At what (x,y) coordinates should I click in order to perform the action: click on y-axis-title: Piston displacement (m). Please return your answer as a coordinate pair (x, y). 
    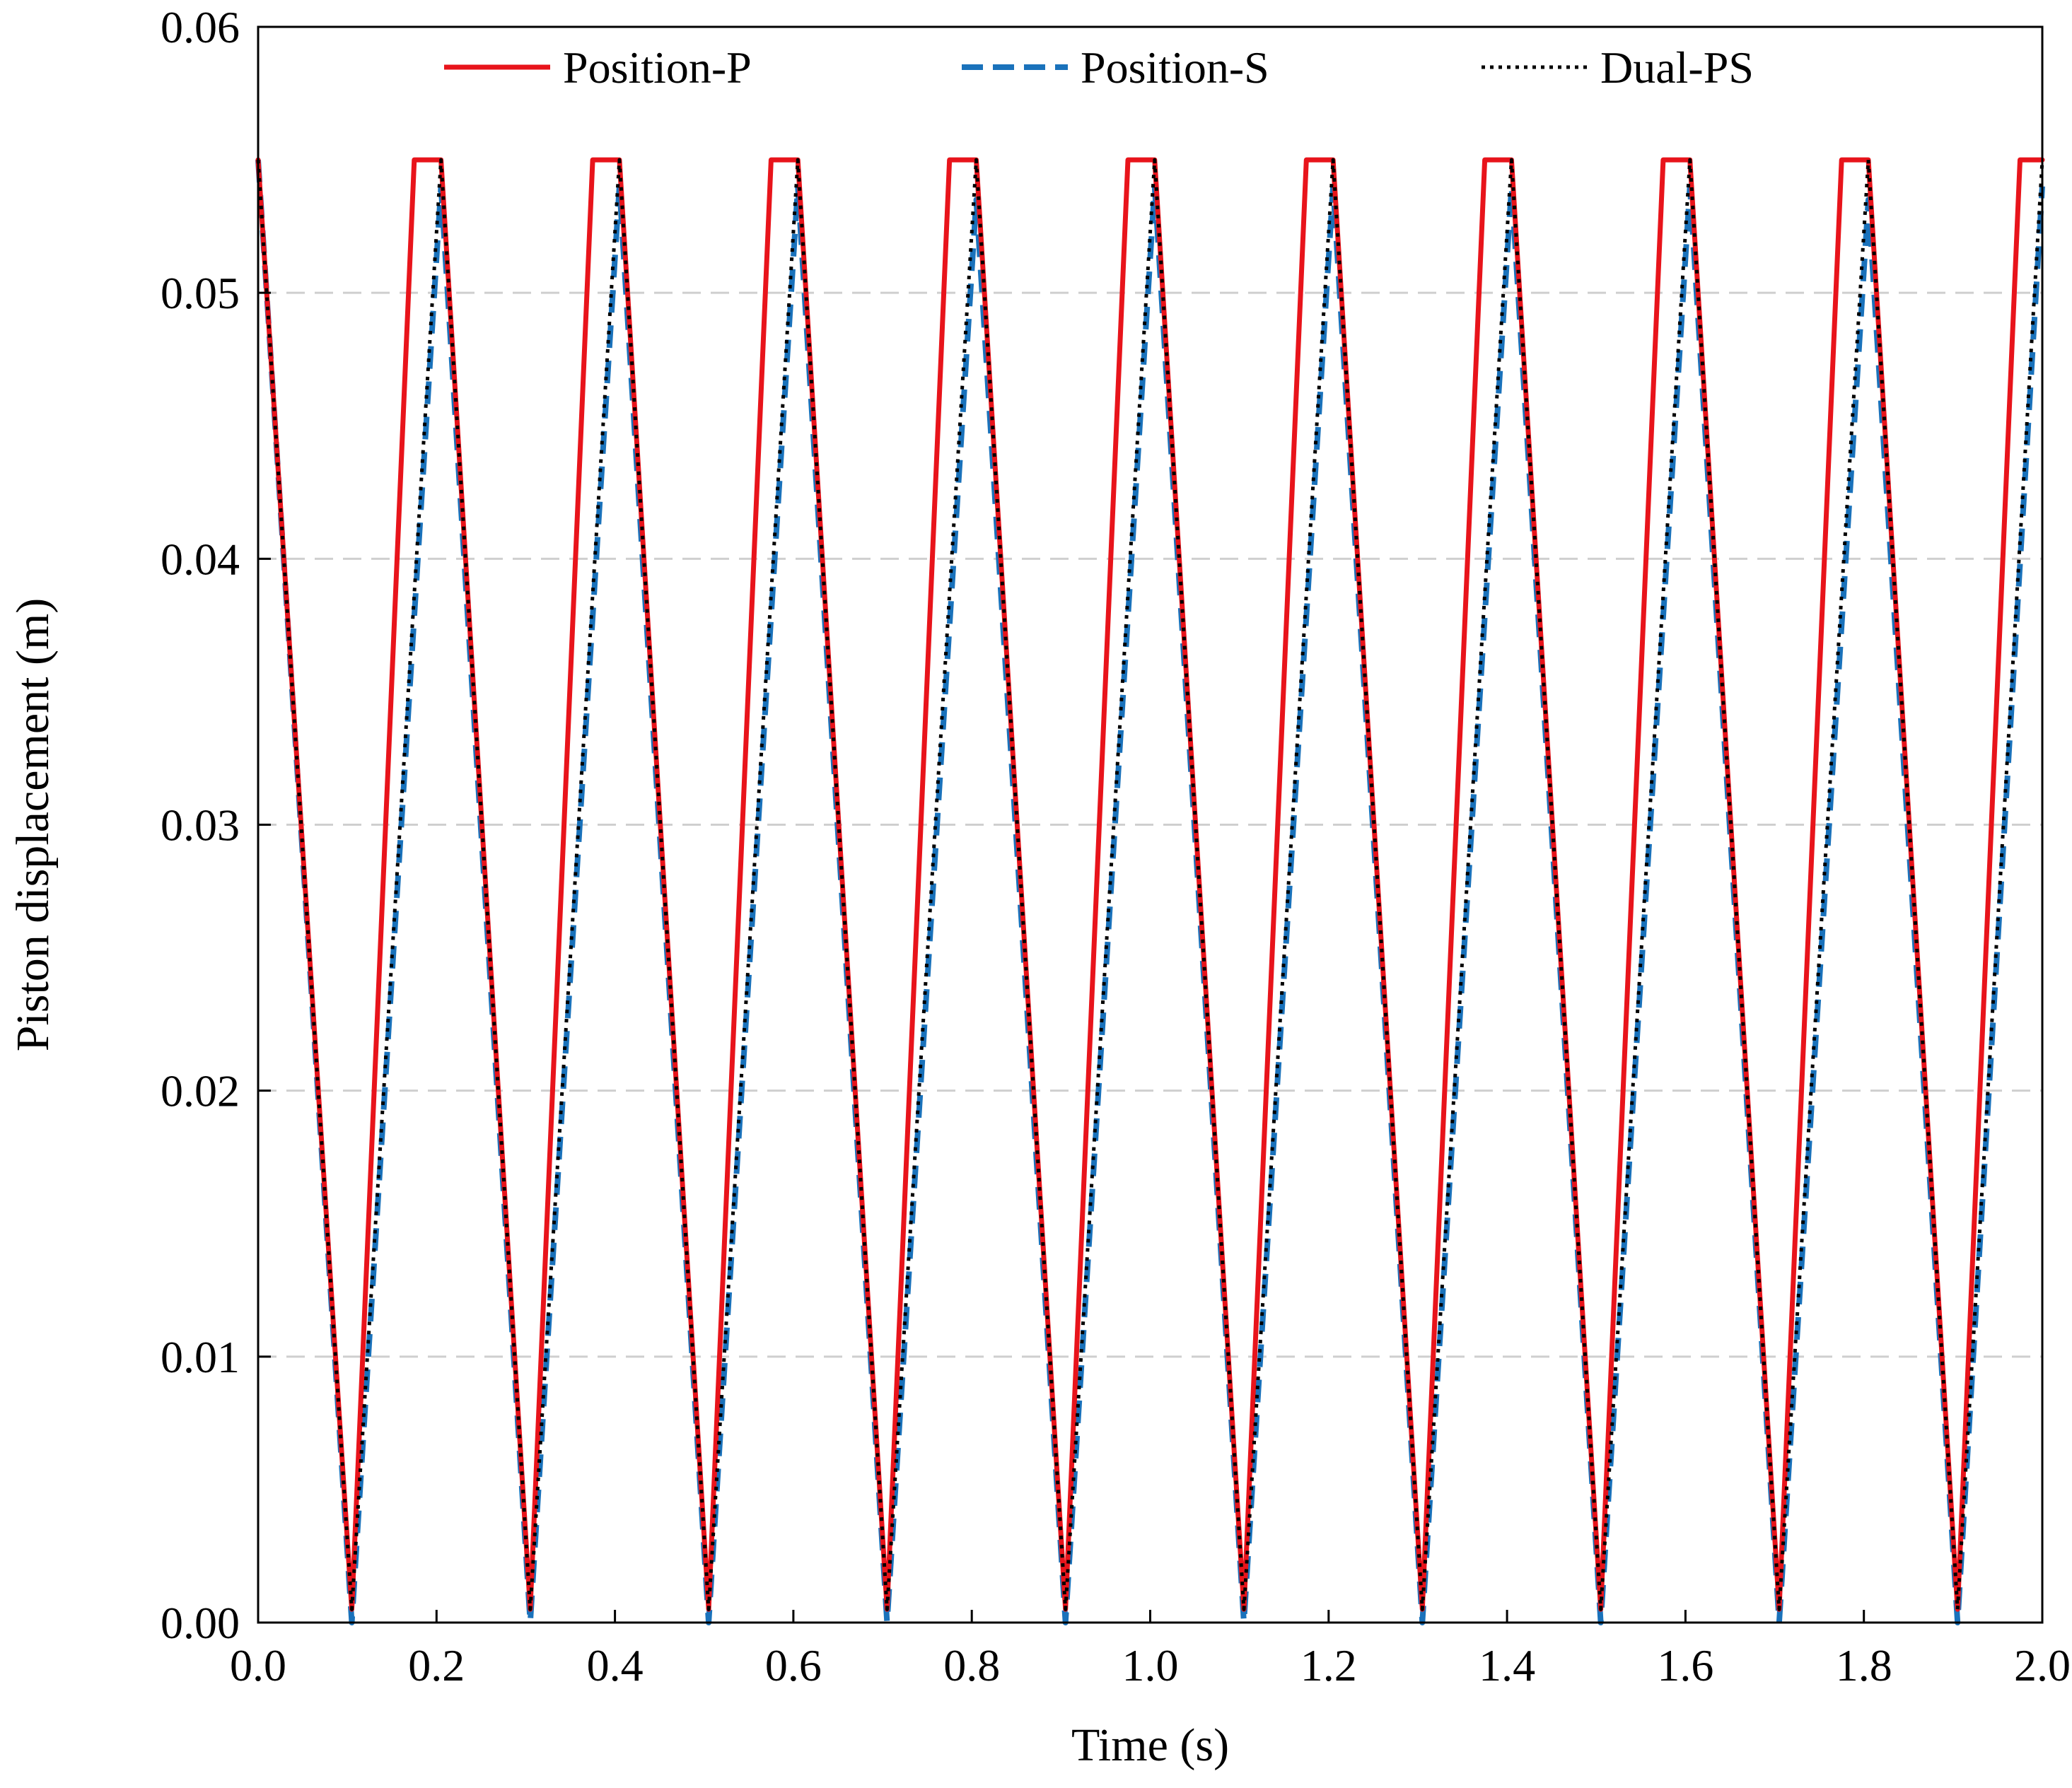
    Looking at the image, I should click on (33, 825).